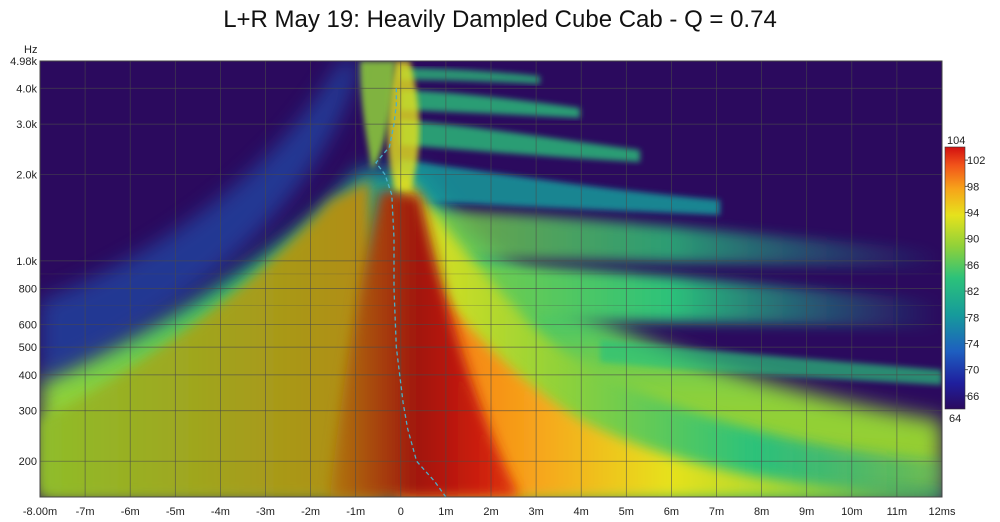 The height and width of the screenshot is (522, 1000). What do you see at coordinates (355, 512) in the screenshot?
I see `x-tick-label: -1m` at bounding box center [355, 512].